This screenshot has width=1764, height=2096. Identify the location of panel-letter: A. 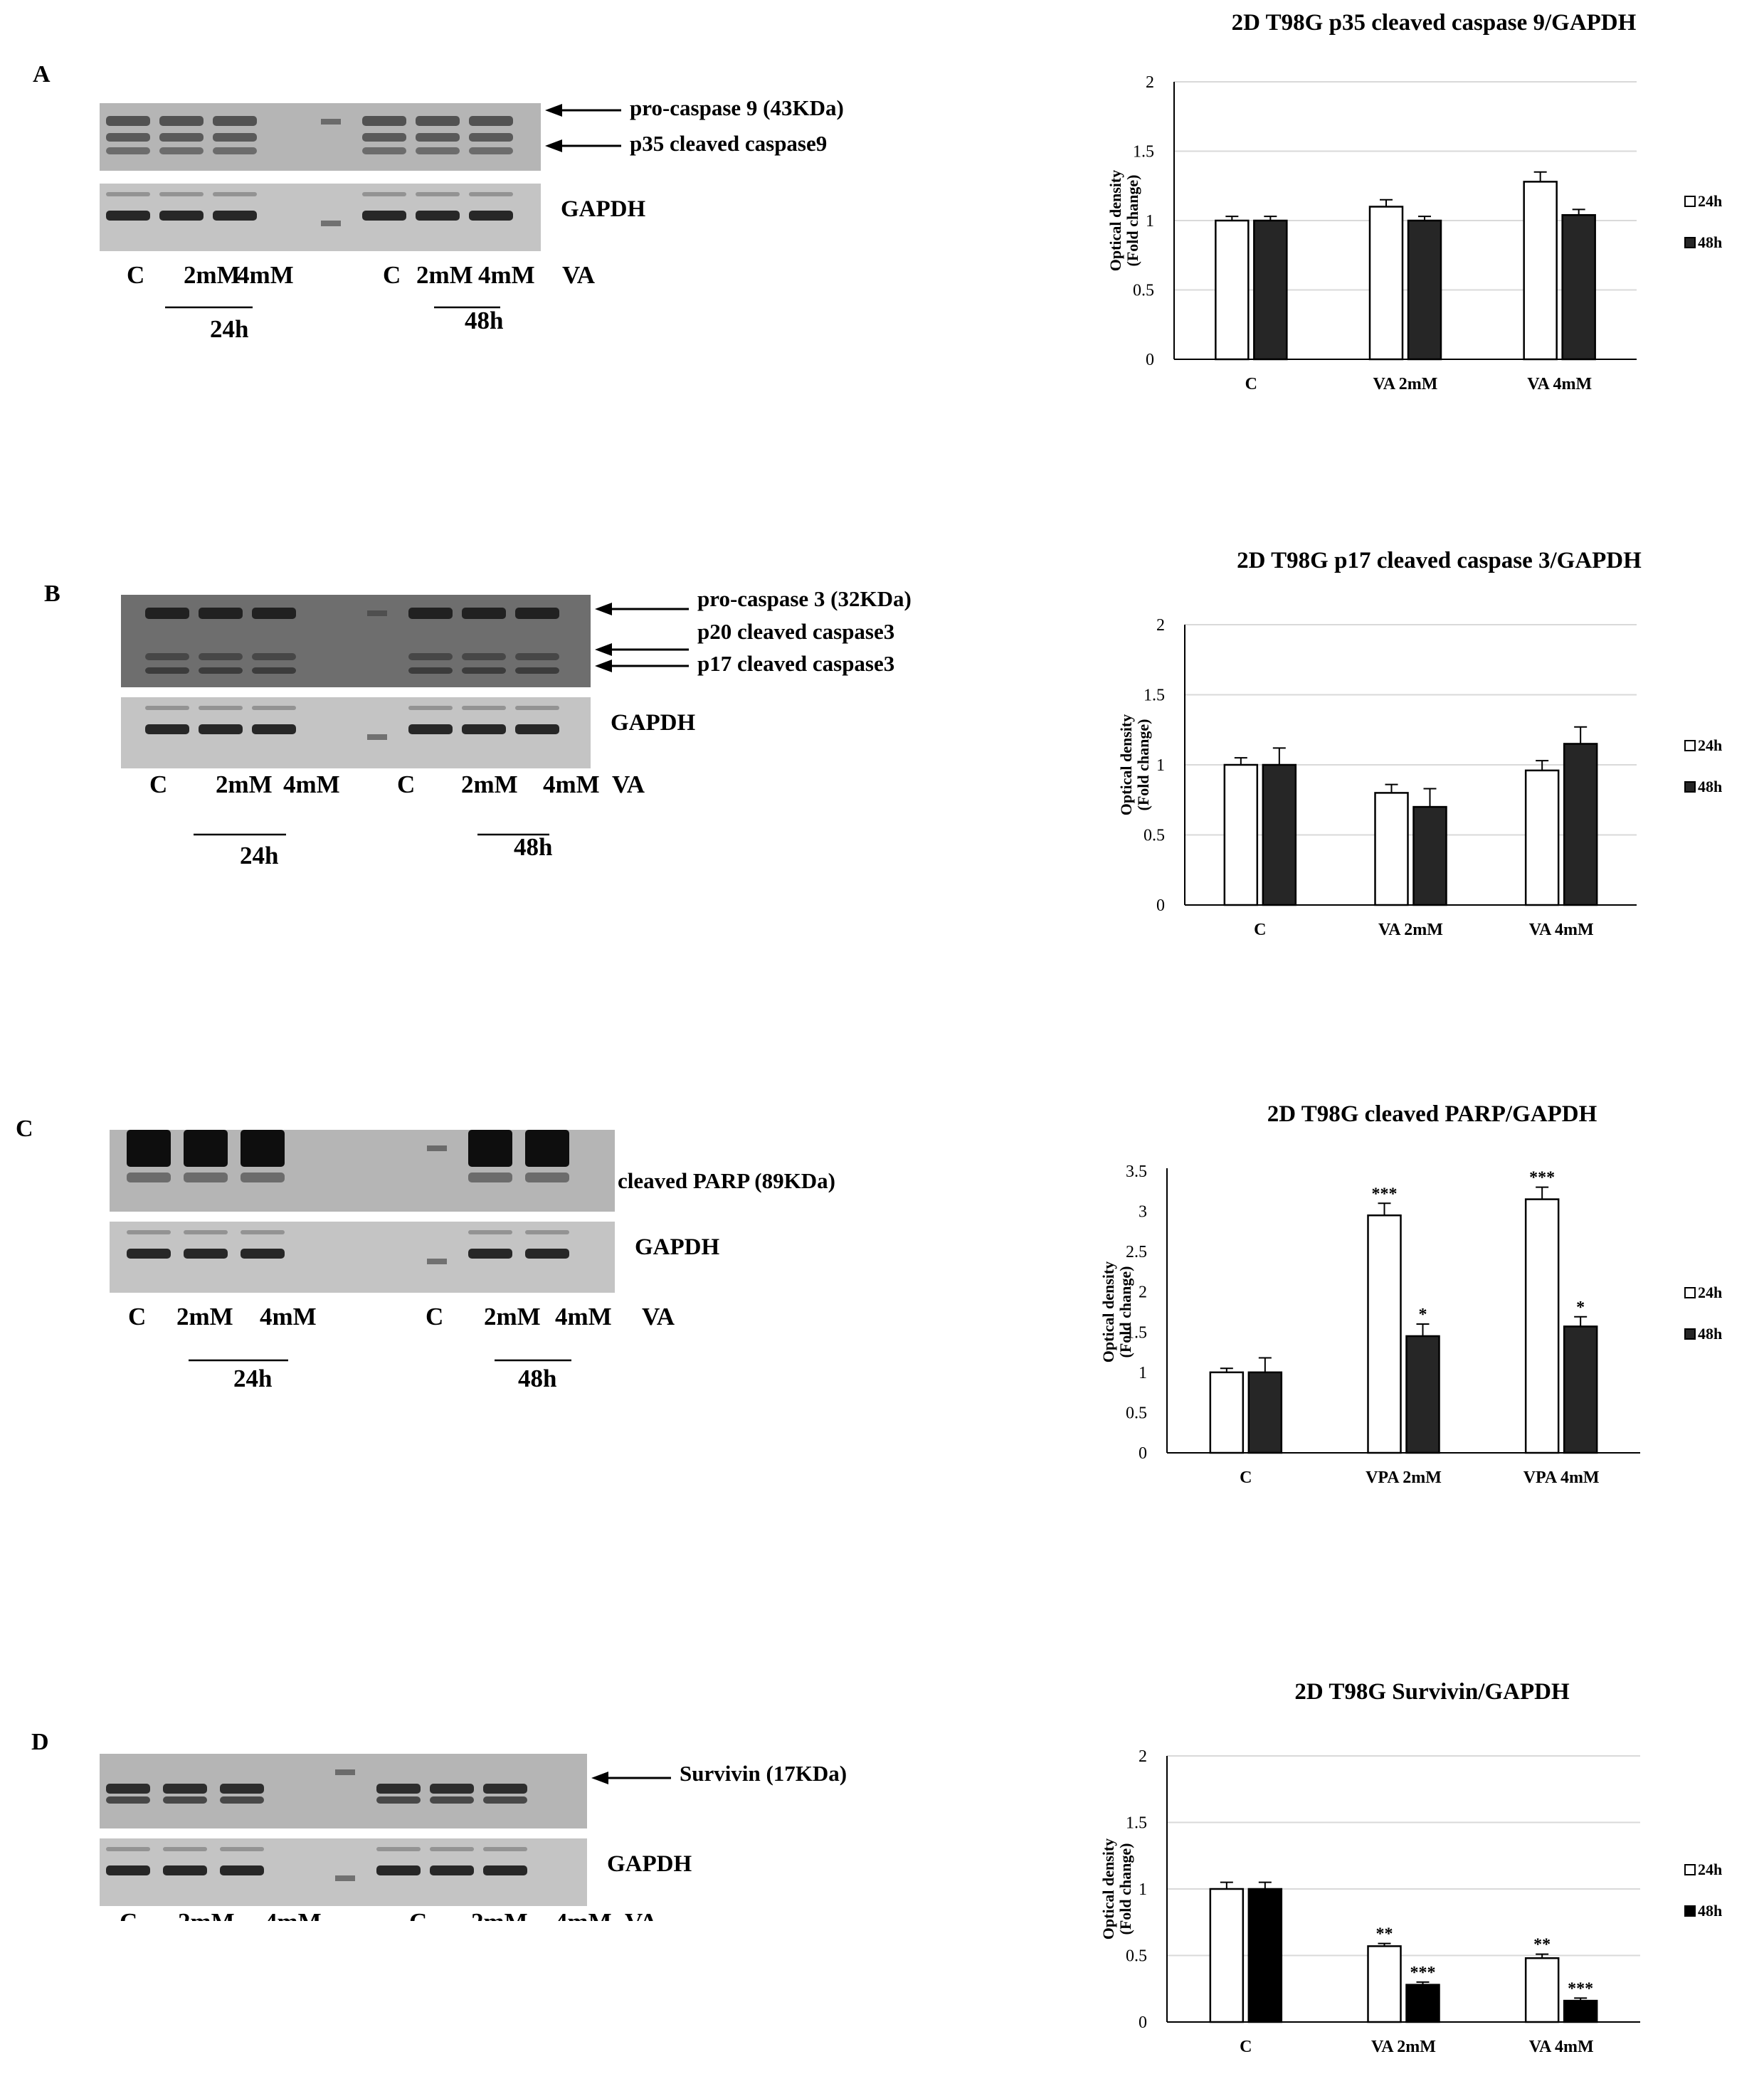
(42, 75).